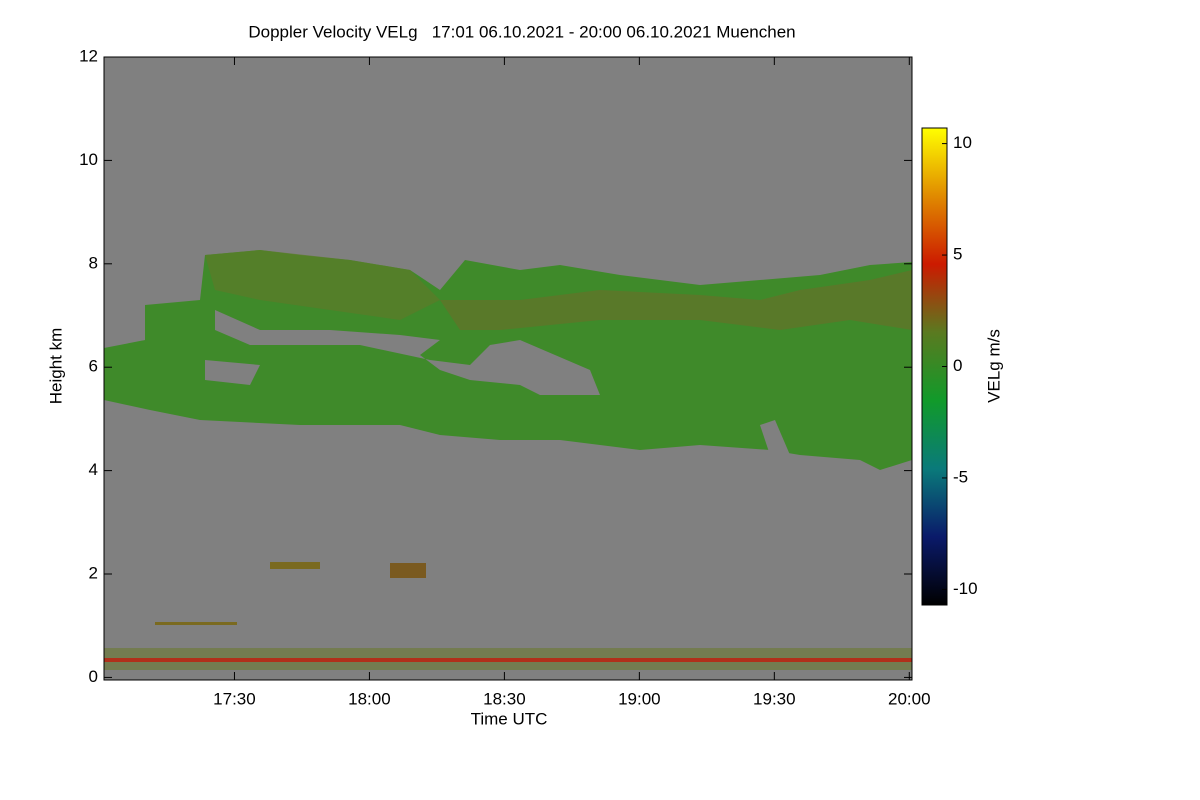  Describe the element at coordinates (960, 476) in the screenshot. I see `colorbar-tick-label: -5` at that location.